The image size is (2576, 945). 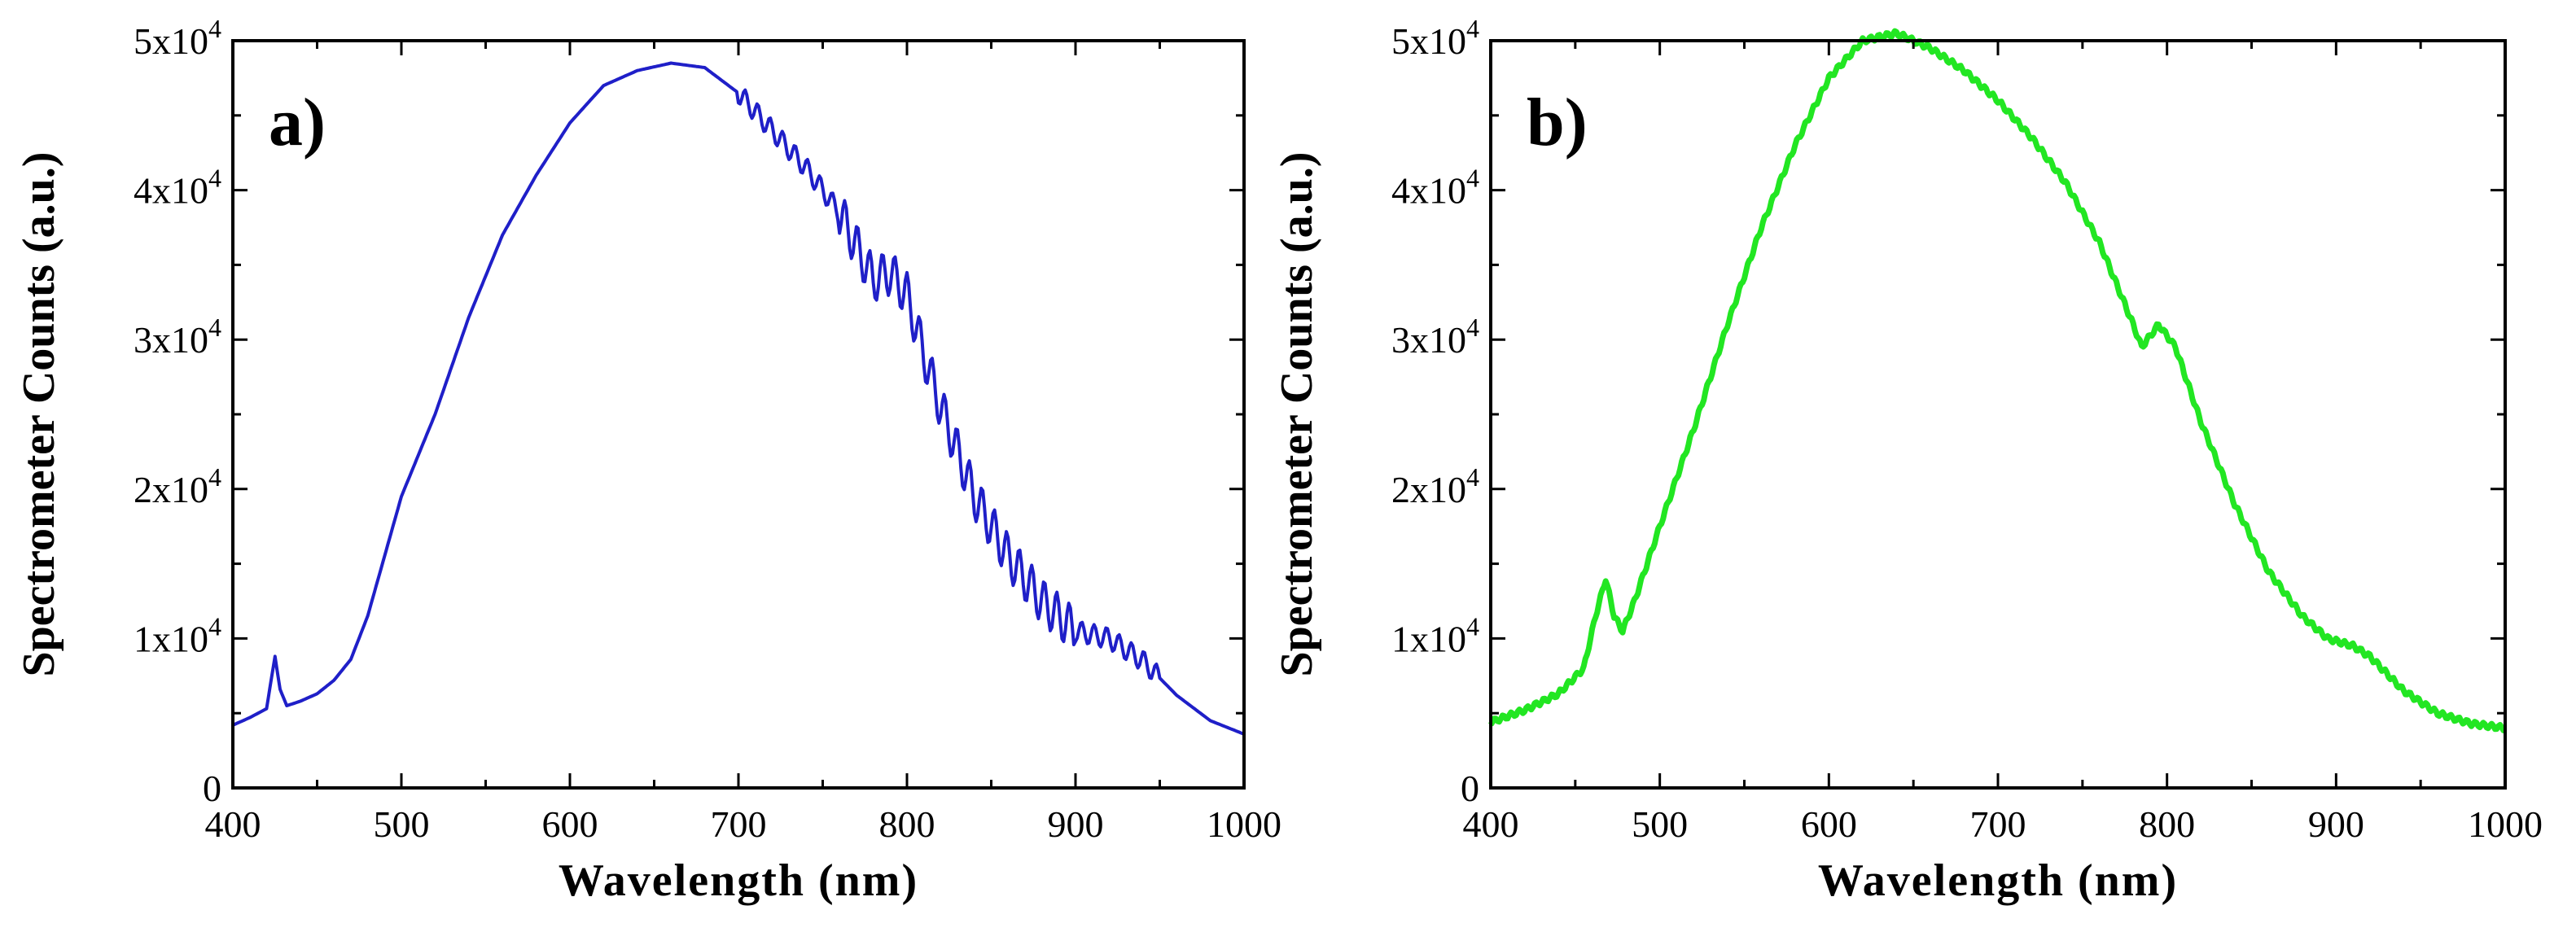 I want to click on panel-label: b), so click(x=1557, y=122).